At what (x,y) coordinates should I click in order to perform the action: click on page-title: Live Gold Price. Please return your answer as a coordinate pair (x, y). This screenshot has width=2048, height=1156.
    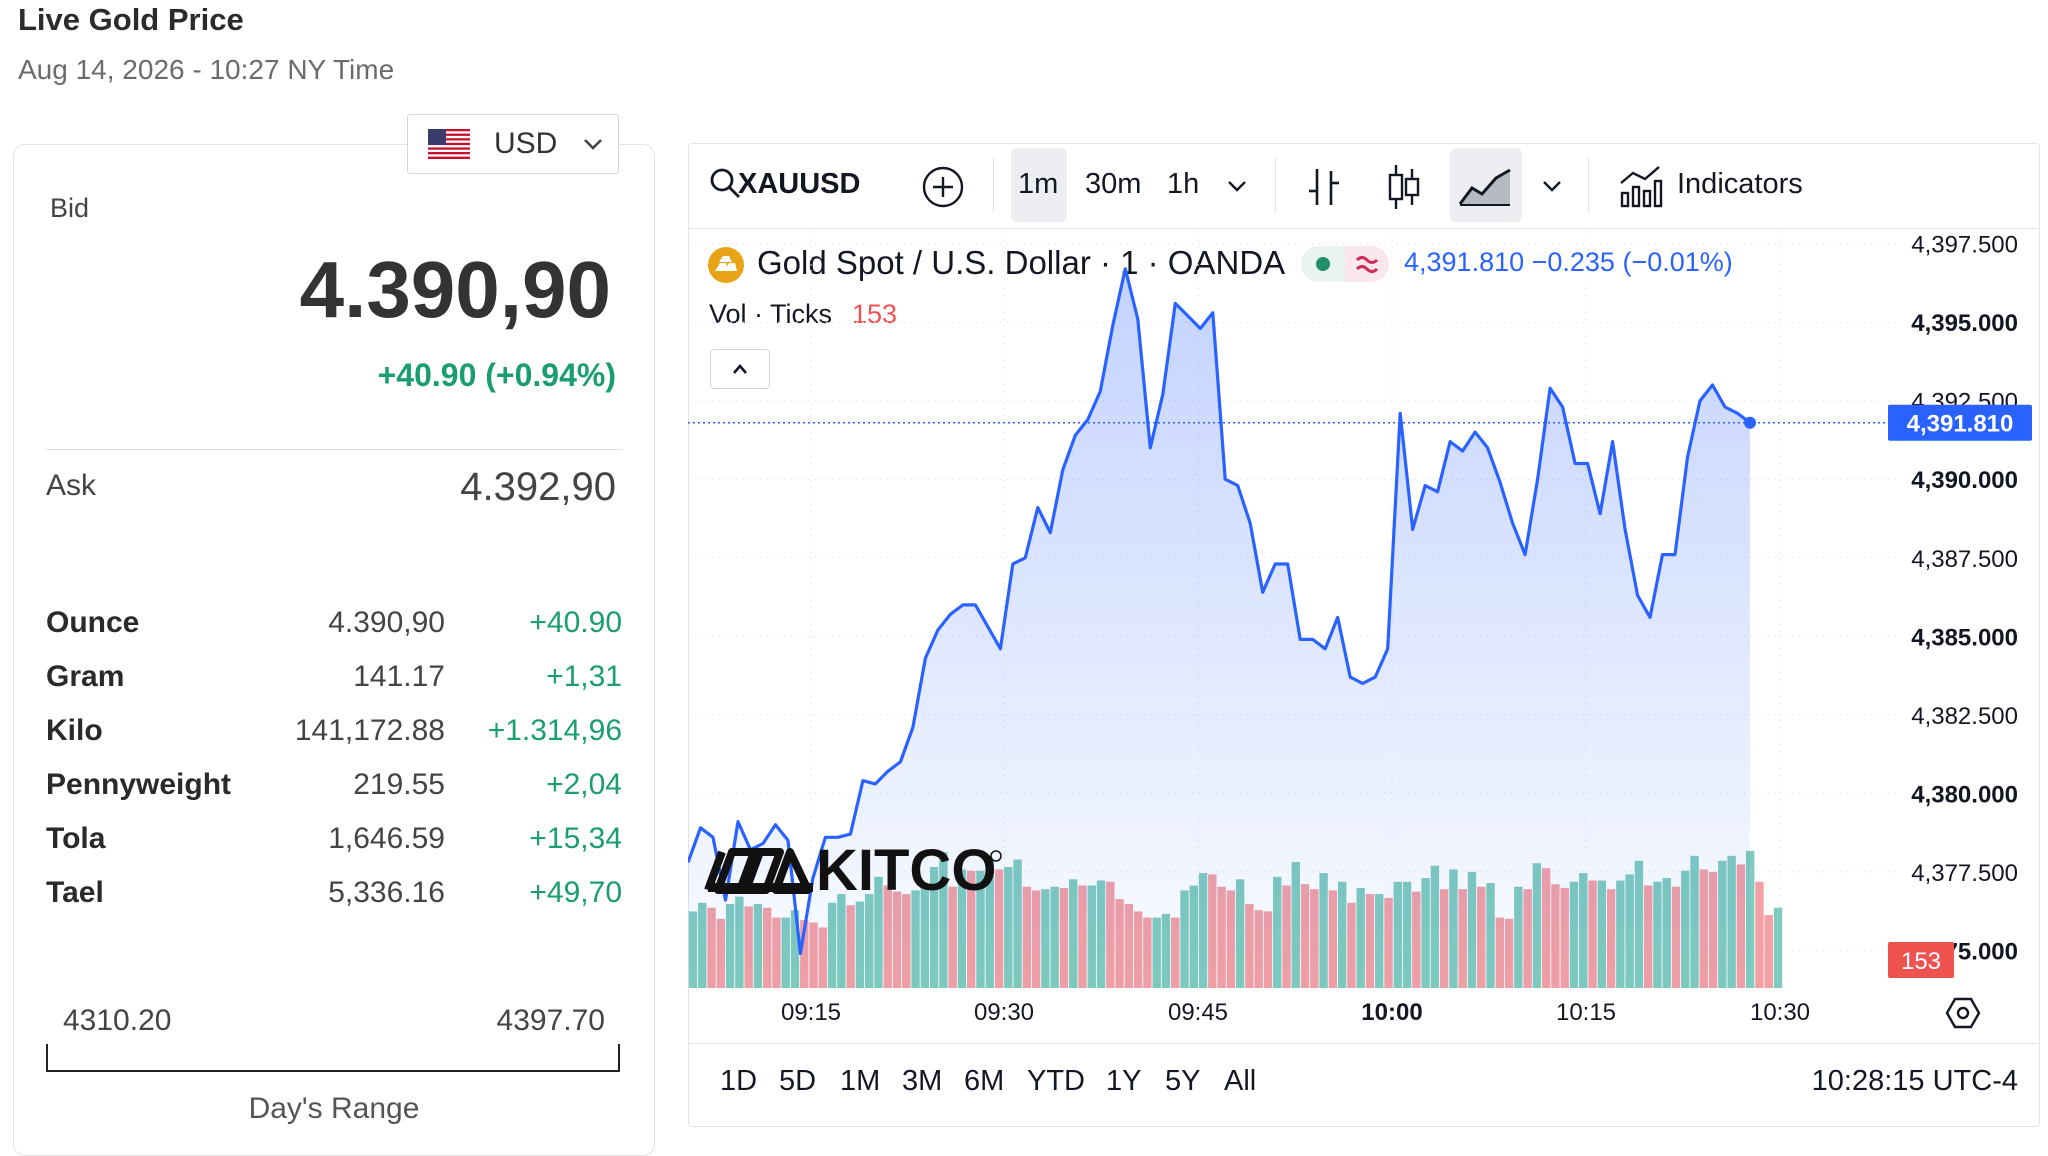
    Looking at the image, I should click on (131, 19).